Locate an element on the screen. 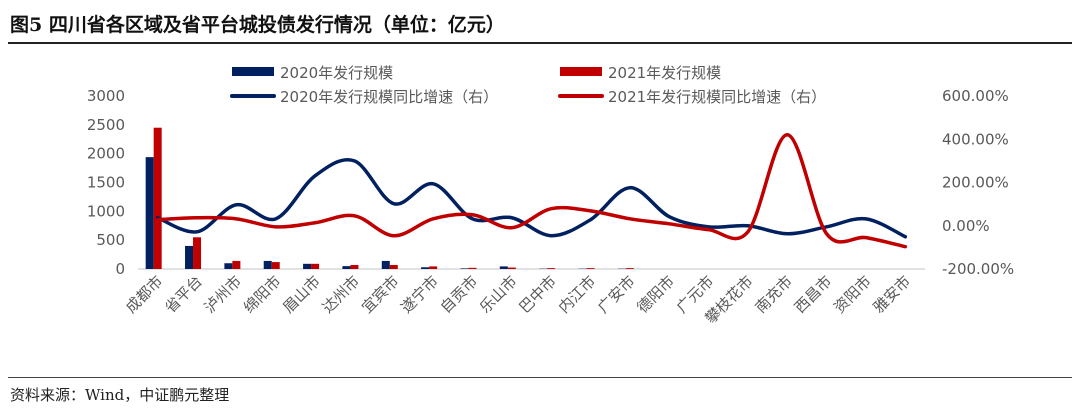  title-divider is located at coordinates (540, 43).